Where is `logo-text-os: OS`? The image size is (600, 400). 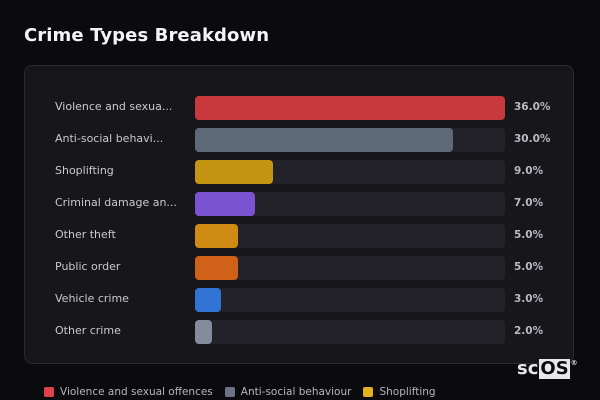 logo-text-os: OS is located at coordinates (554, 368).